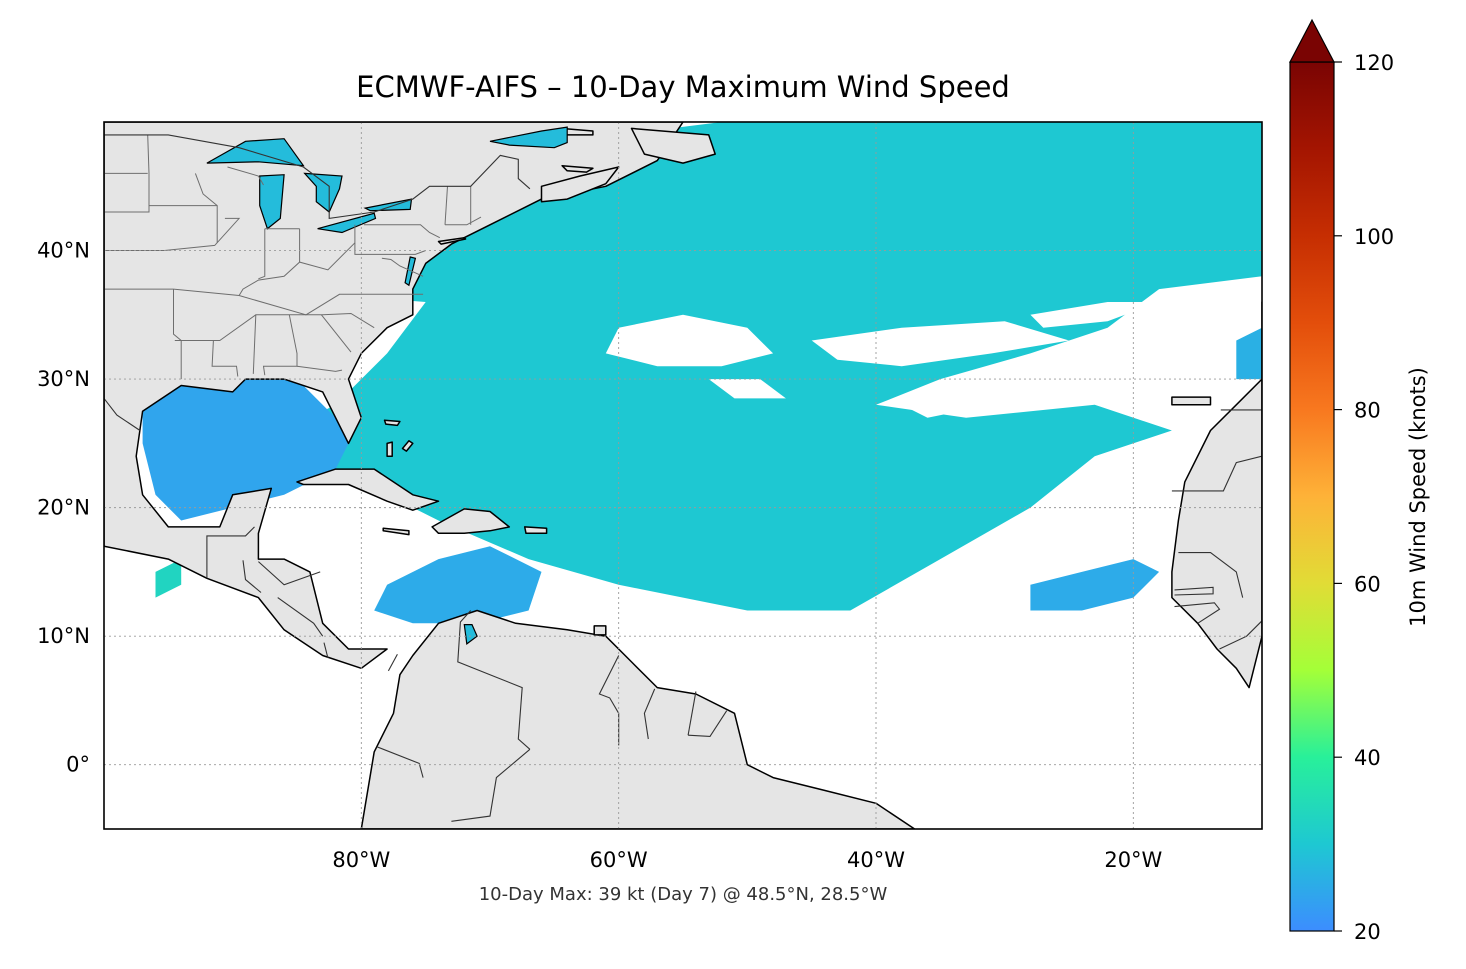 This screenshot has height=969, width=1466. What do you see at coordinates (1367, 758) in the screenshot?
I see `colorbar-tick-label: 40` at bounding box center [1367, 758].